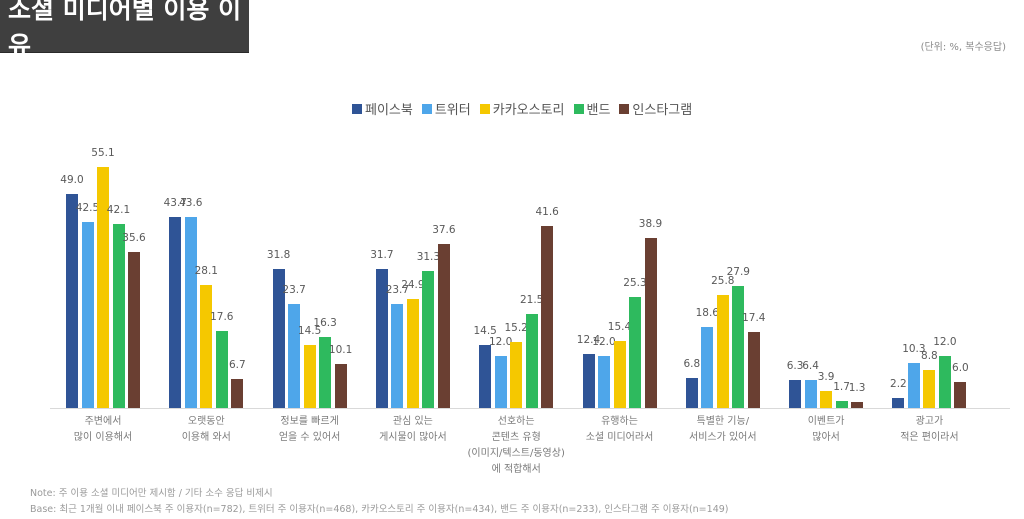 This screenshot has height=519, width=1024. What do you see at coordinates (72, 179) in the screenshot?
I see `data-label: 49.0` at bounding box center [72, 179].